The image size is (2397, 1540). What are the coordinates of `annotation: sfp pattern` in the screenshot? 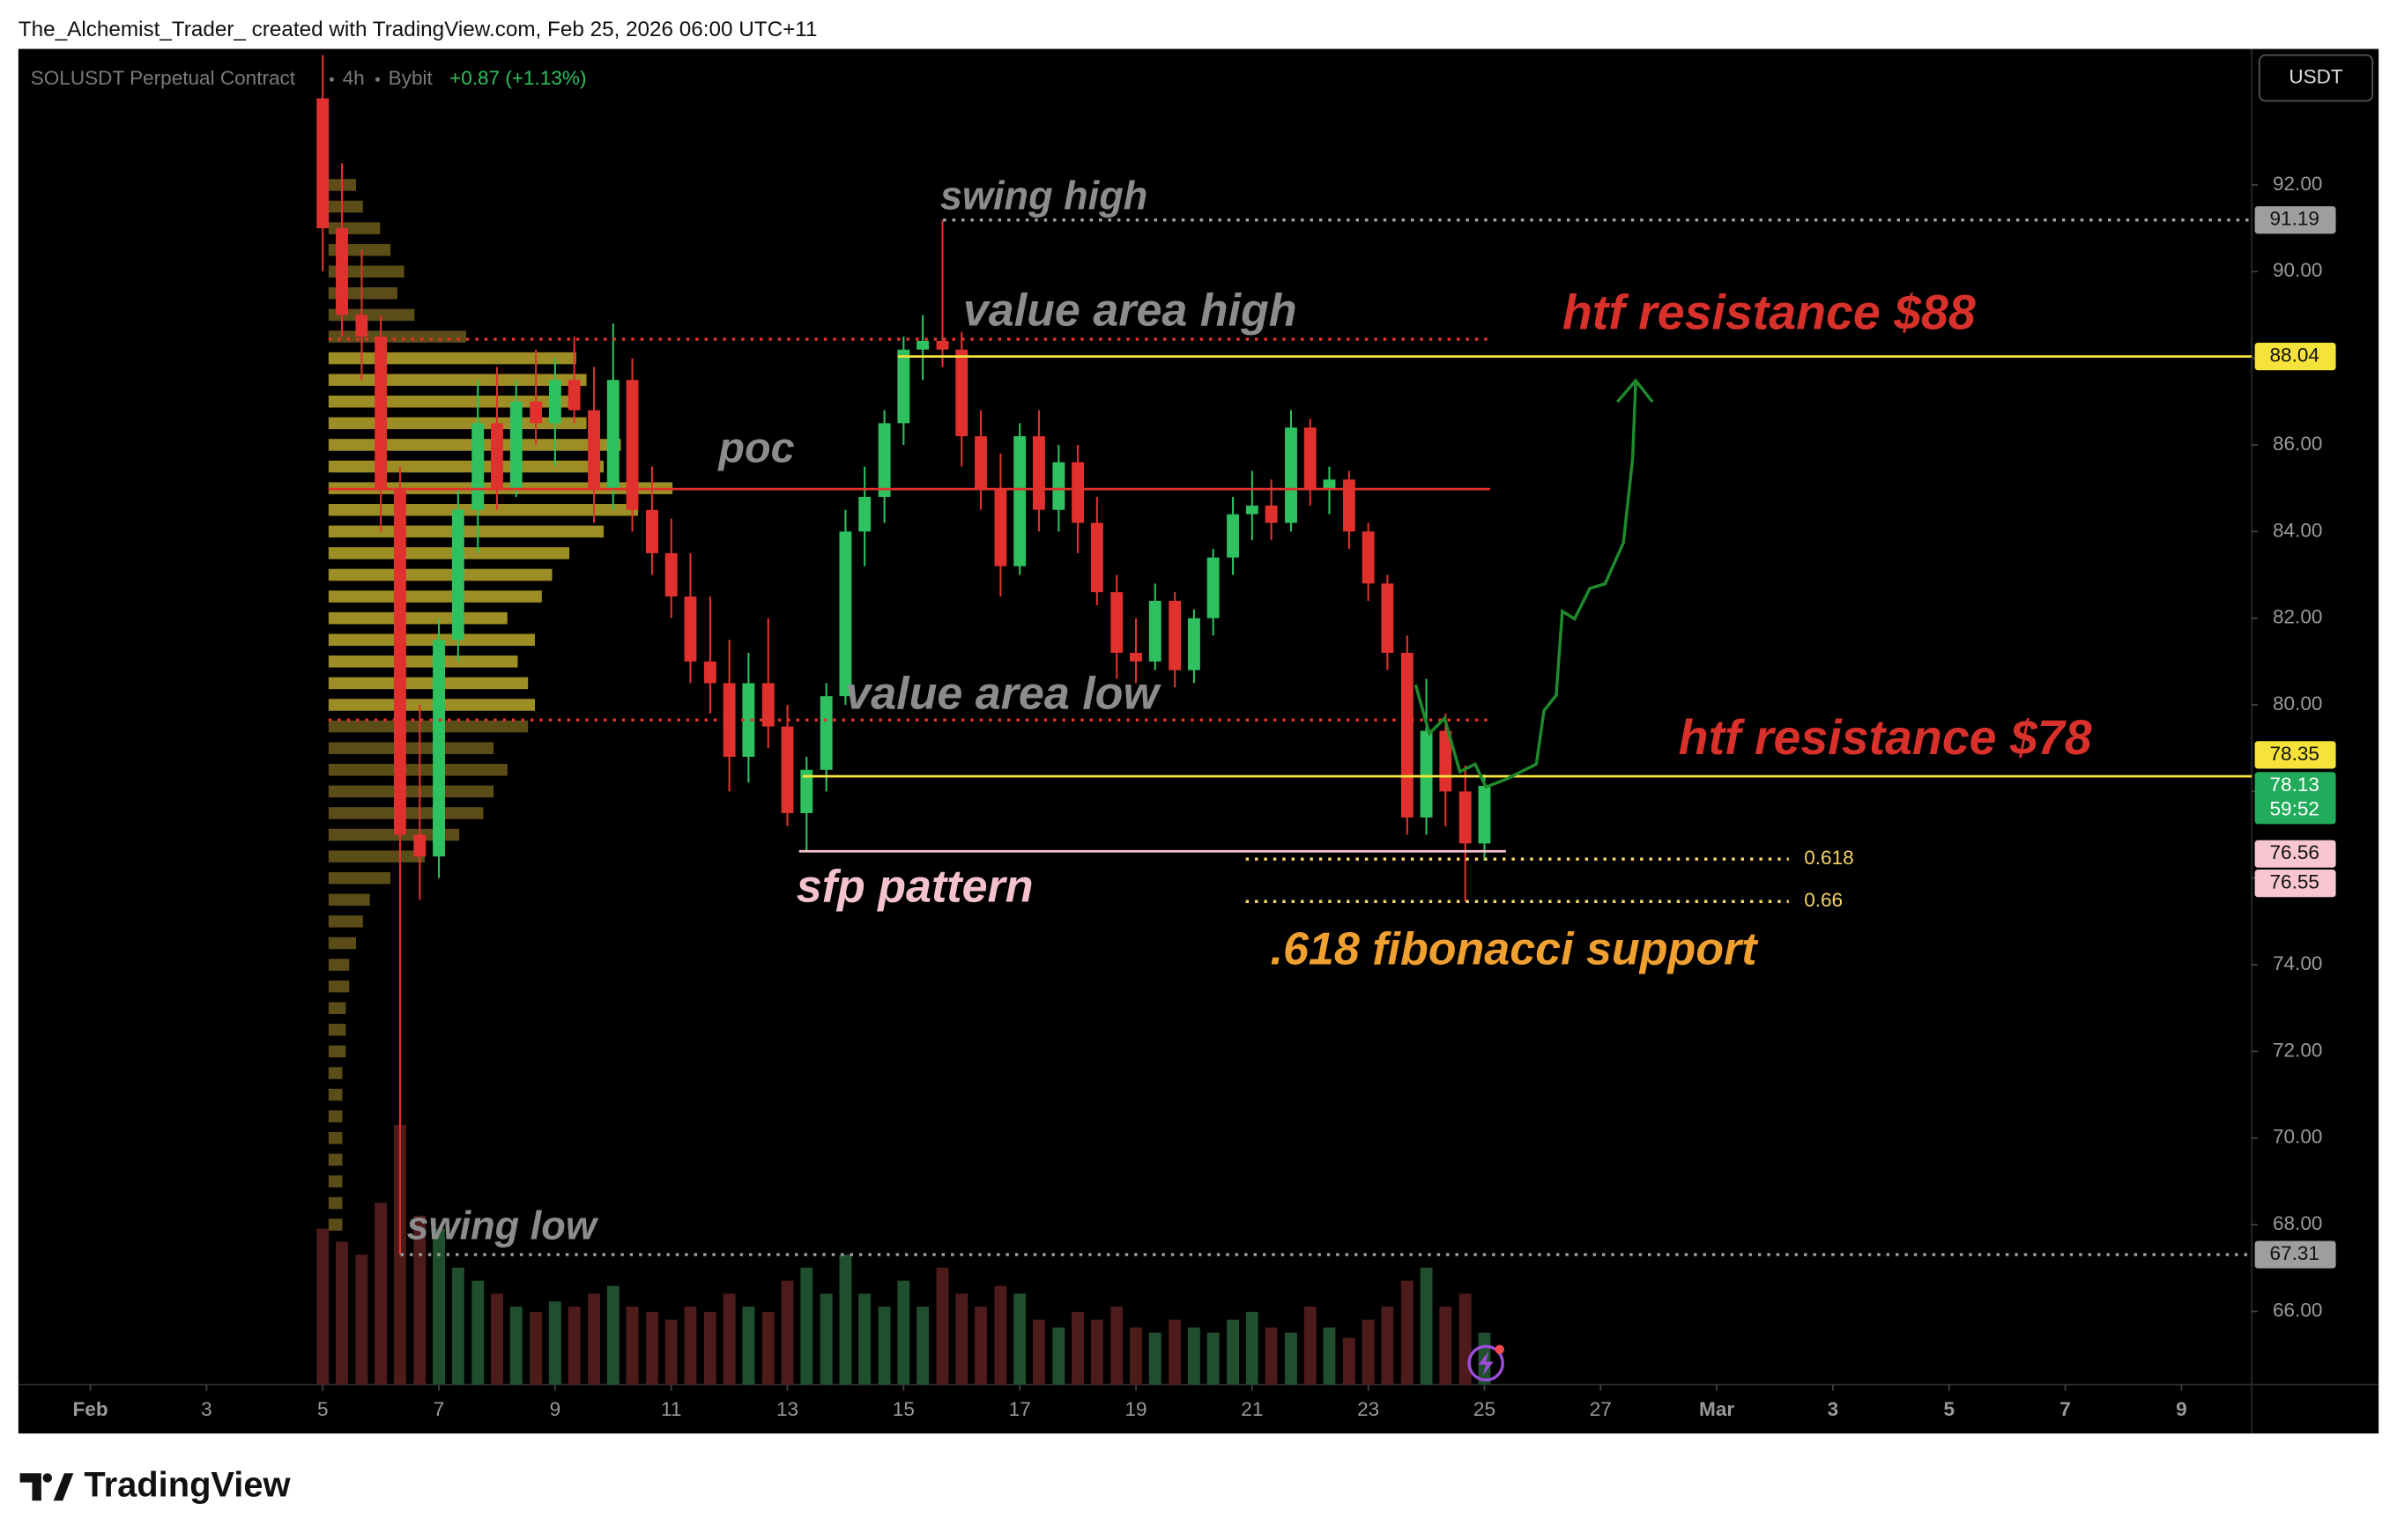 It's located at (915, 887).